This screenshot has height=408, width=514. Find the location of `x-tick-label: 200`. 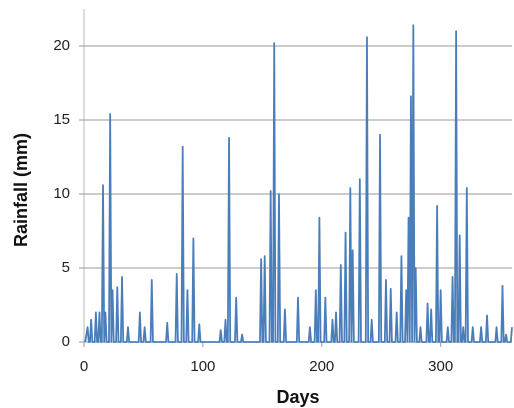

x-tick-label: 200 is located at coordinates (321, 366).